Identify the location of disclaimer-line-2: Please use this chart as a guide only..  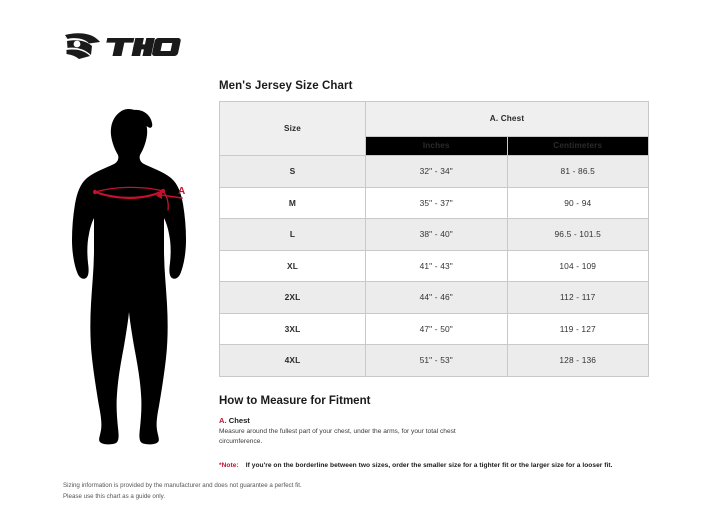
(114, 496).